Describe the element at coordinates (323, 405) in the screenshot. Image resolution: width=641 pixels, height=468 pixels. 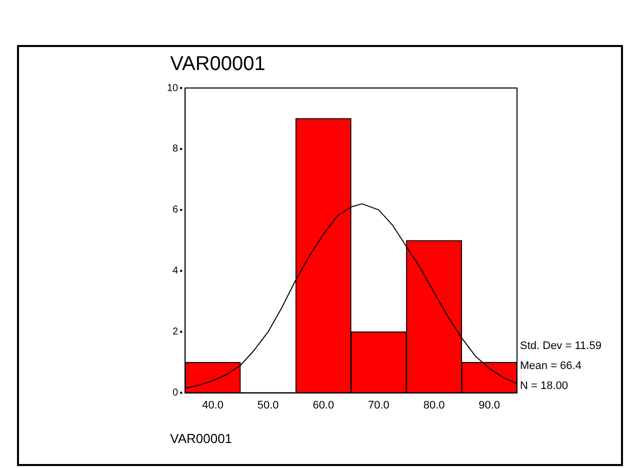
I see `x-tick-label: 60.0` at that location.